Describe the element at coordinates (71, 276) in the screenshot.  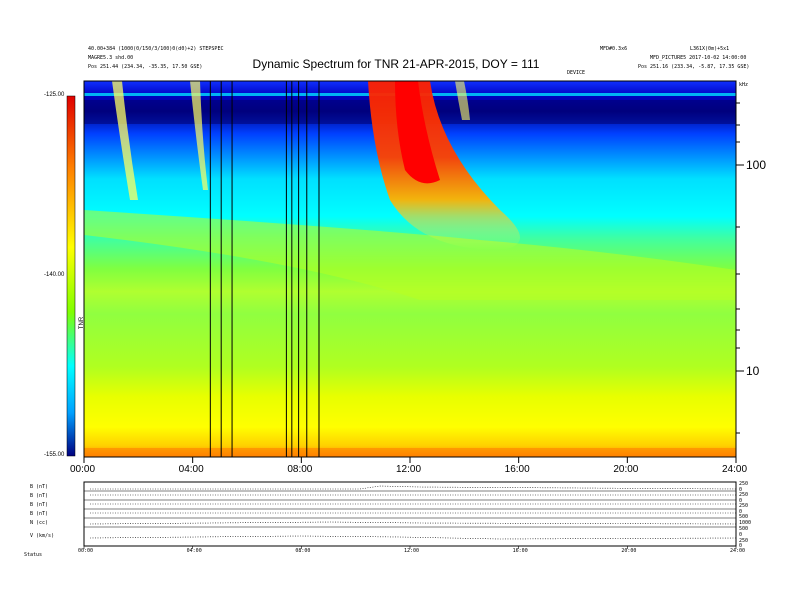
I see `colorbar` at that location.